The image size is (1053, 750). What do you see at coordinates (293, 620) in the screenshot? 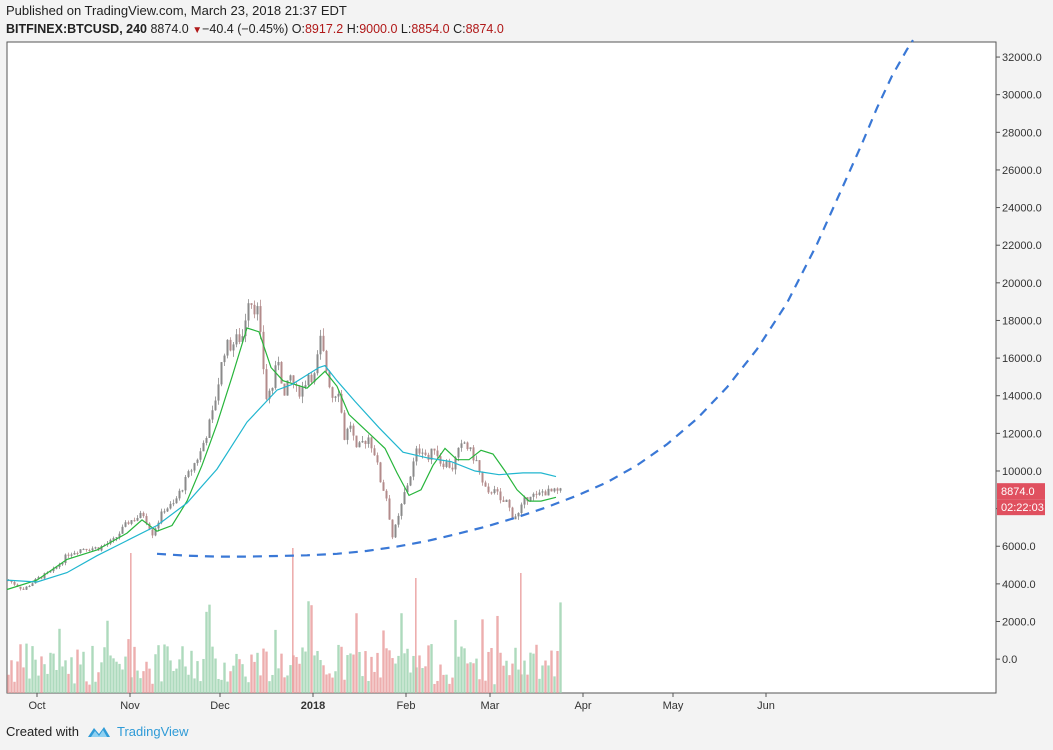
I see `volume-spike` at bounding box center [293, 620].